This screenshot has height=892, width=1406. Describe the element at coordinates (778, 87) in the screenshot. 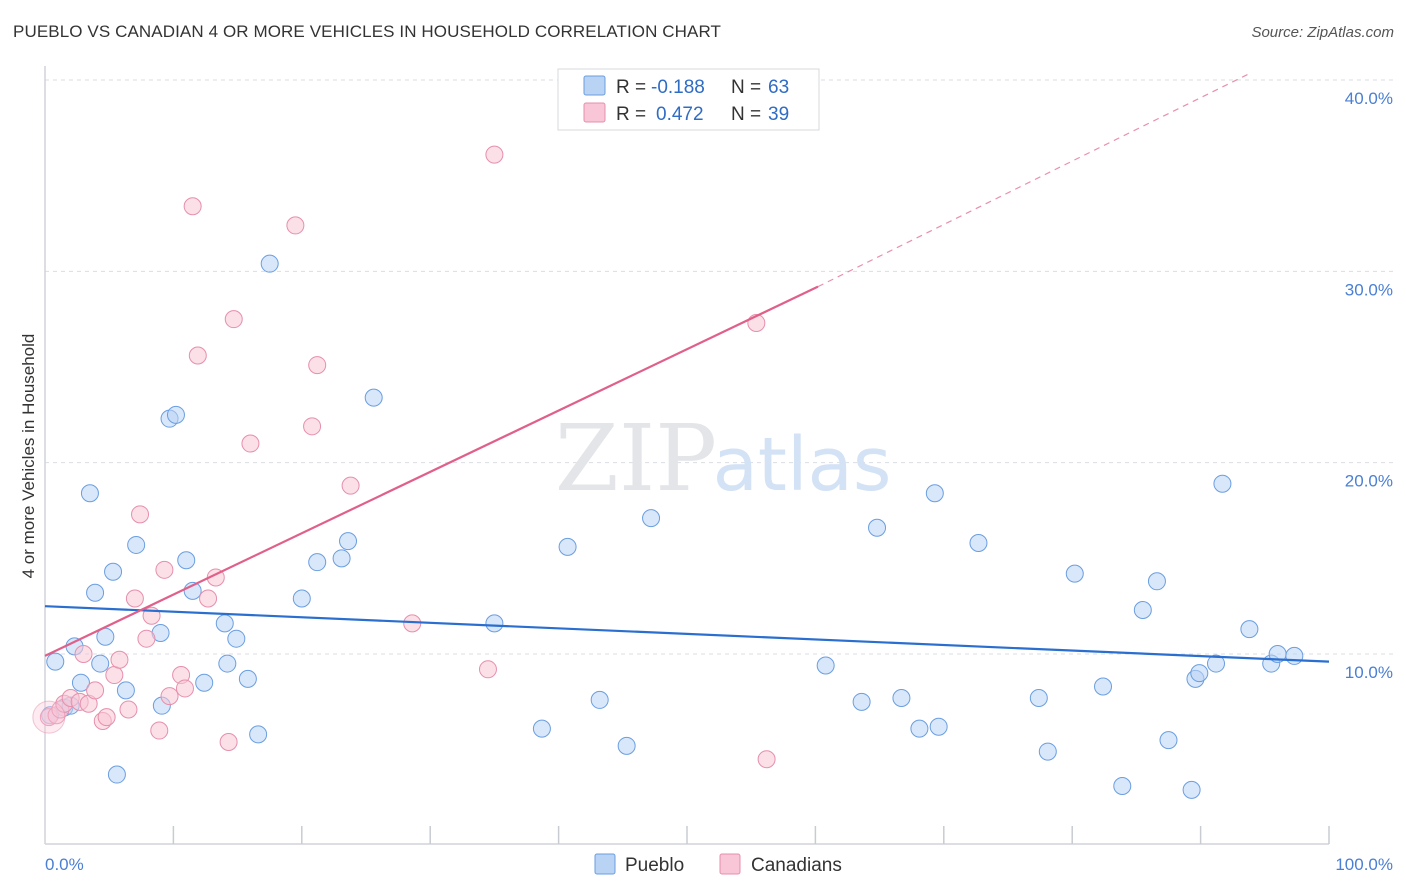

I see `legend-n-value-1: 63` at that location.